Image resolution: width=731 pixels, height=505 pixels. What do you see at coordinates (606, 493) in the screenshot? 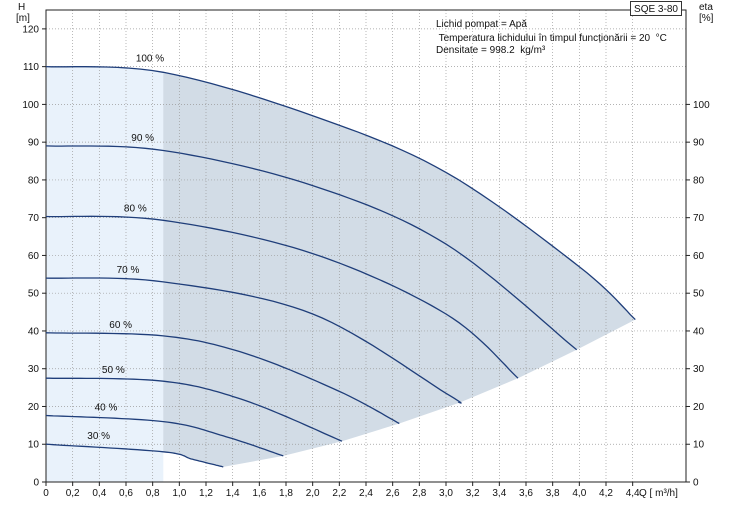
I see `x-tick-label: 4,2` at bounding box center [606, 493].